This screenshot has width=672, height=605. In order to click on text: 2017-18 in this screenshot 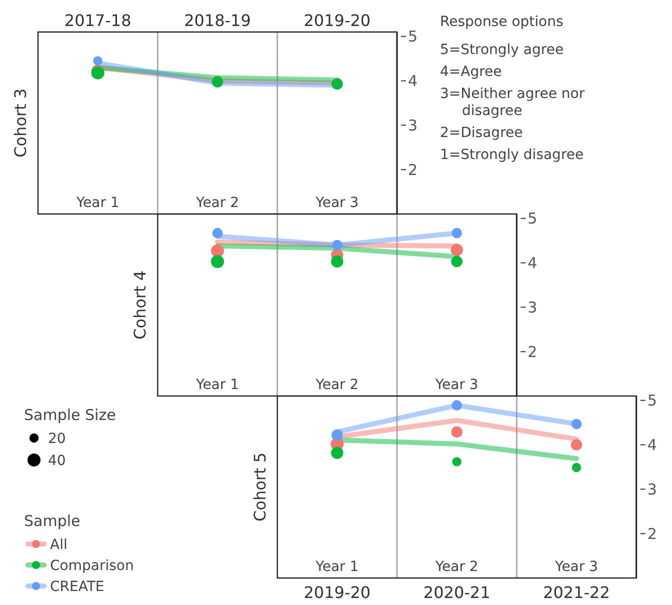, I will do `click(98, 20)`.